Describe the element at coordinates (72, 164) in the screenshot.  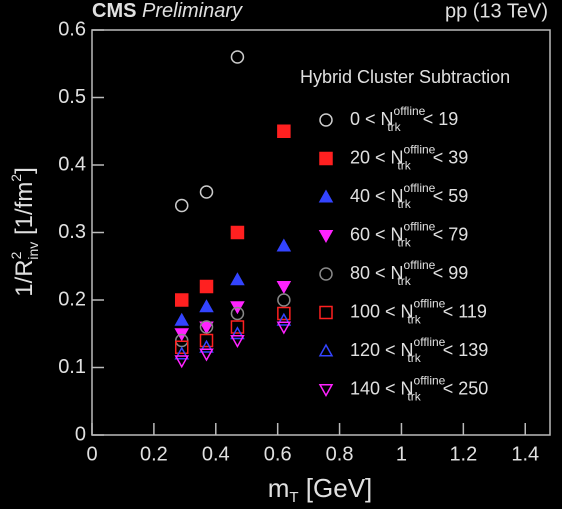
I see `y-tick-label: 0.4` at that location.